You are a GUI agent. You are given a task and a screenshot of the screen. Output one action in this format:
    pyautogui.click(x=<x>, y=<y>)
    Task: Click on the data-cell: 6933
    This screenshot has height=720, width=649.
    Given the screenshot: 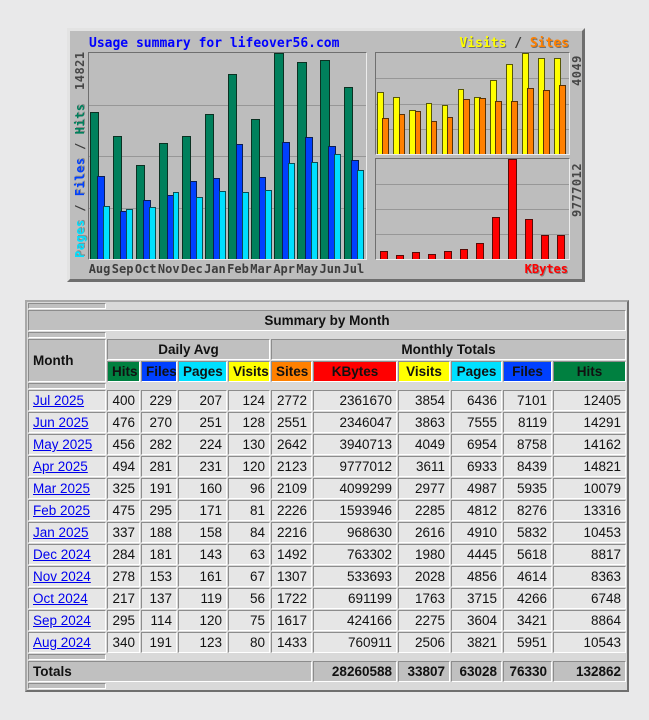 What is the action you would take?
    pyautogui.click(x=476, y=466)
    